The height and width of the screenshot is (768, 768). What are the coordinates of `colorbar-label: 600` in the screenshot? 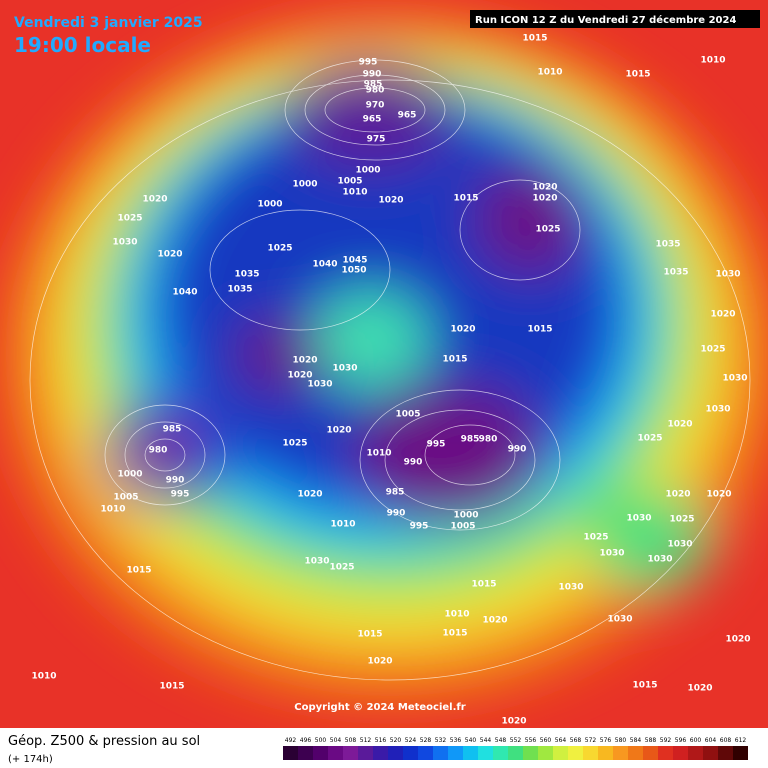 It's located at (696, 740).